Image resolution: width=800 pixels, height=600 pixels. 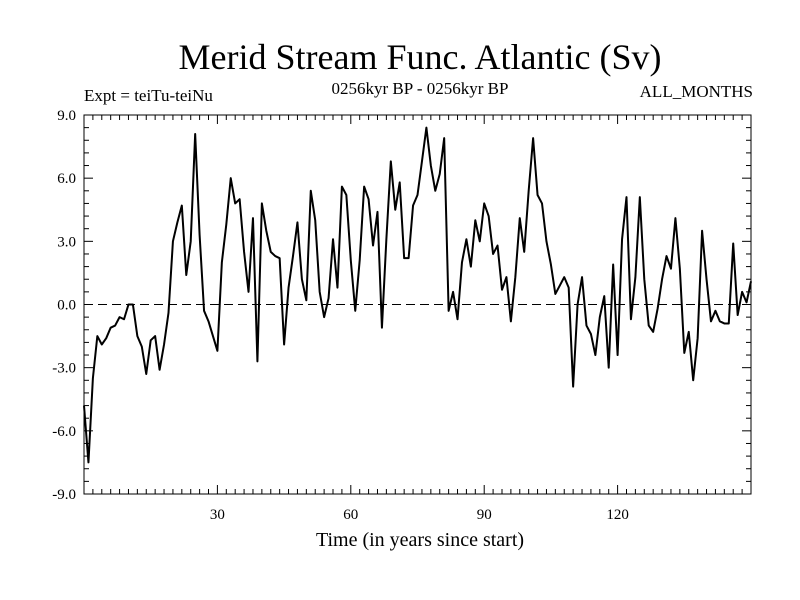 I want to click on period-label: 0256kyr BP - 0256kyr BP, so click(x=420, y=88).